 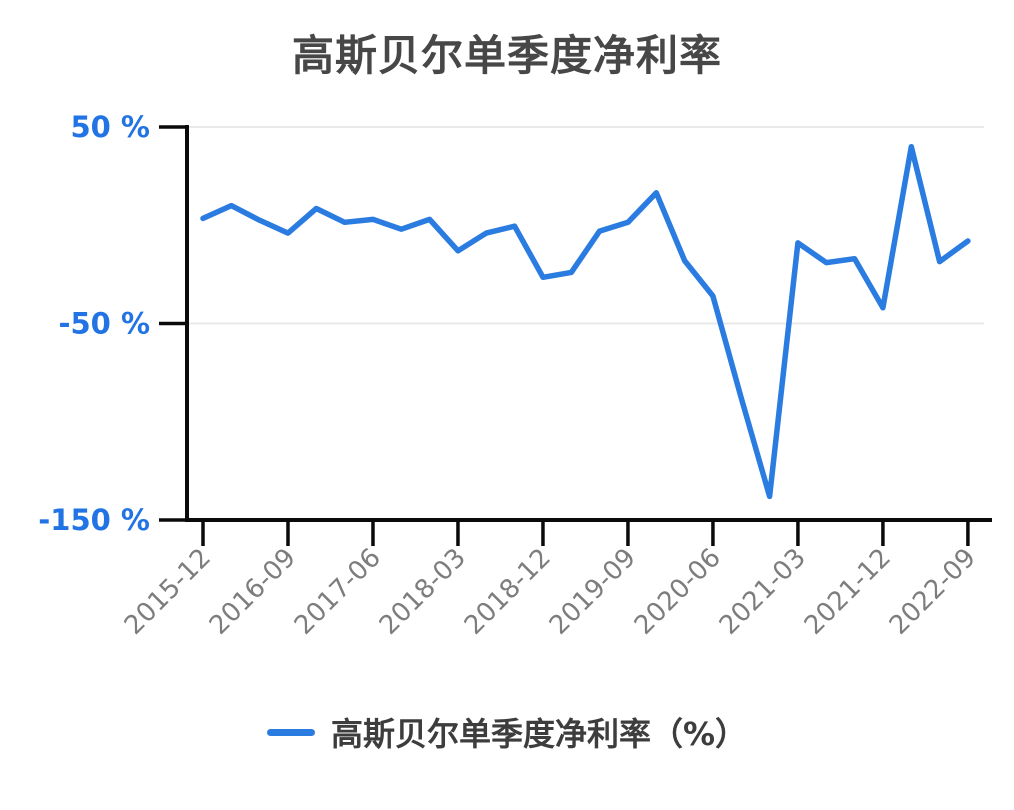 I want to click on x-tick-label: 2018-12, so click(x=508, y=592).